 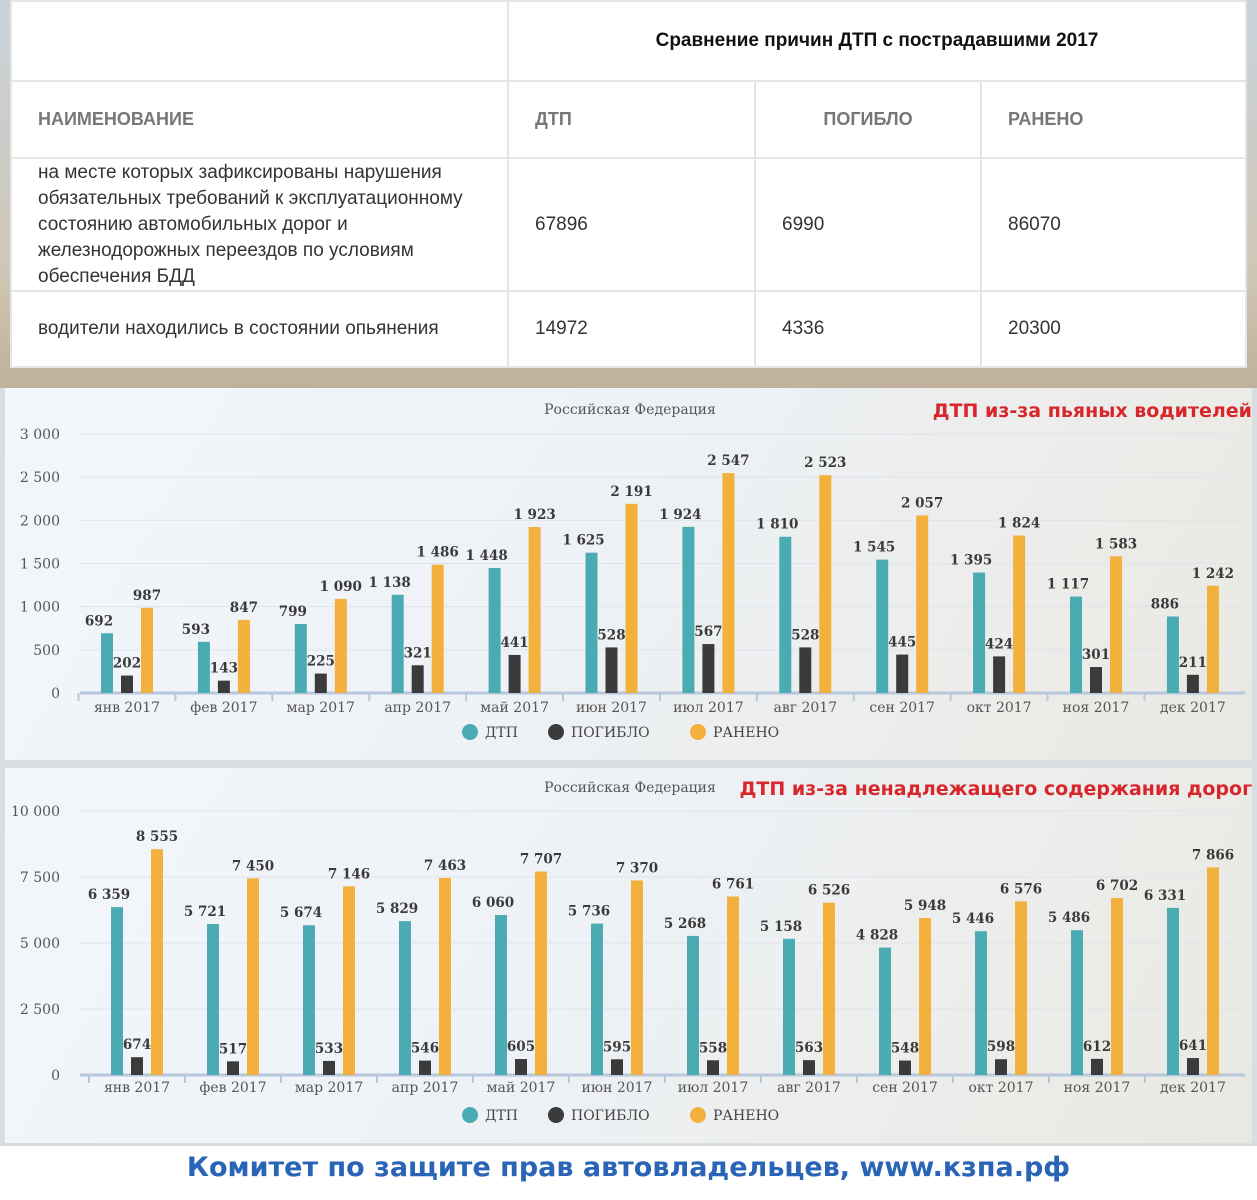 I want to click on data-label: 517, so click(x=233, y=1049).